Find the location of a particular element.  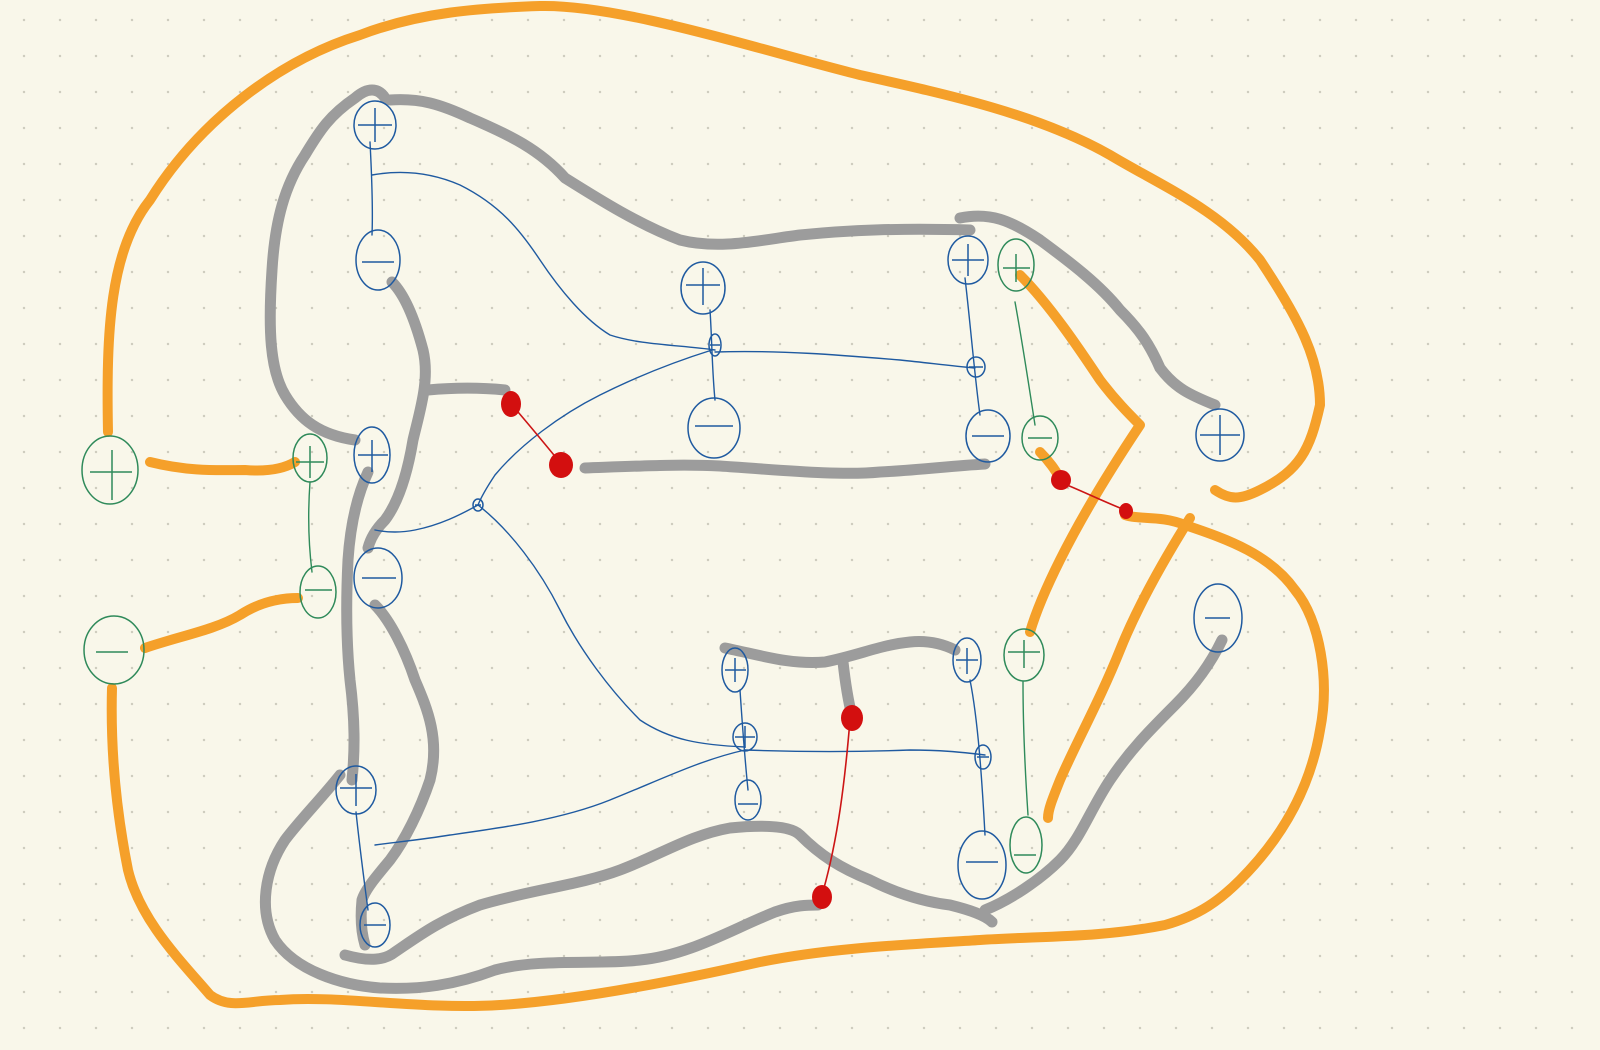

gray-left-vertical is located at coordinates (357, 626).